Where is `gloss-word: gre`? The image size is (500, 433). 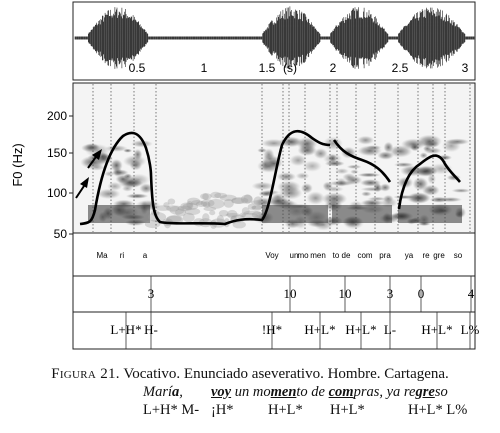 gloss-word: gre is located at coordinates (425, 392).